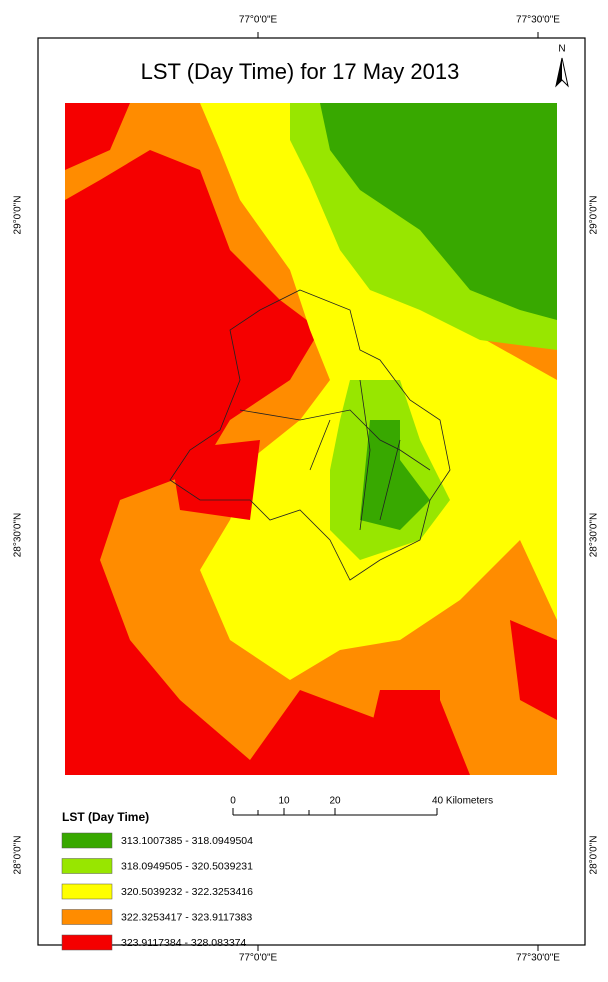 The width and height of the screenshot is (608, 982). What do you see at coordinates (187, 866) in the screenshot?
I see `legend-label: 318.0949505 - 320.5039231` at bounding box center [187, 866].